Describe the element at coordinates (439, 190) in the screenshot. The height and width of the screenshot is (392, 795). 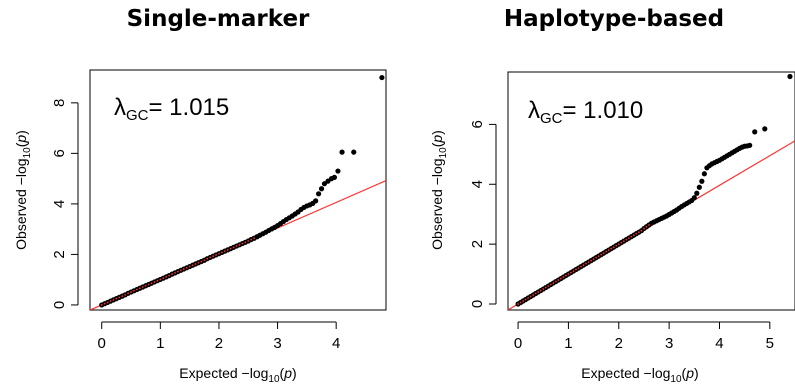
I see `y-axis-label: Observed −log10(p)` at that location.